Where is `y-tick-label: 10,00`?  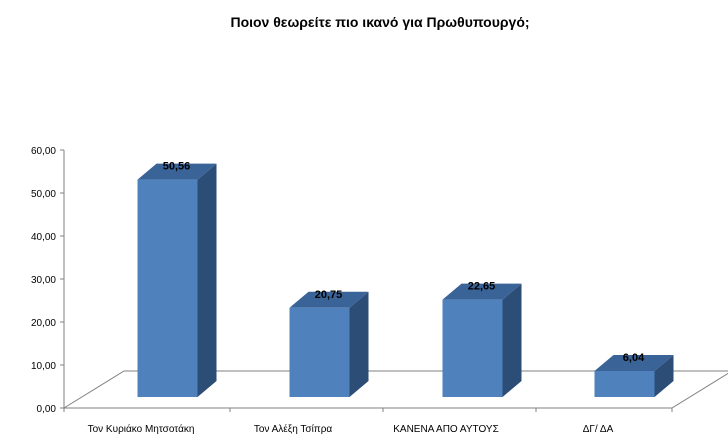 y-tick-label: 10,00 is located at coordinates (43, 366).